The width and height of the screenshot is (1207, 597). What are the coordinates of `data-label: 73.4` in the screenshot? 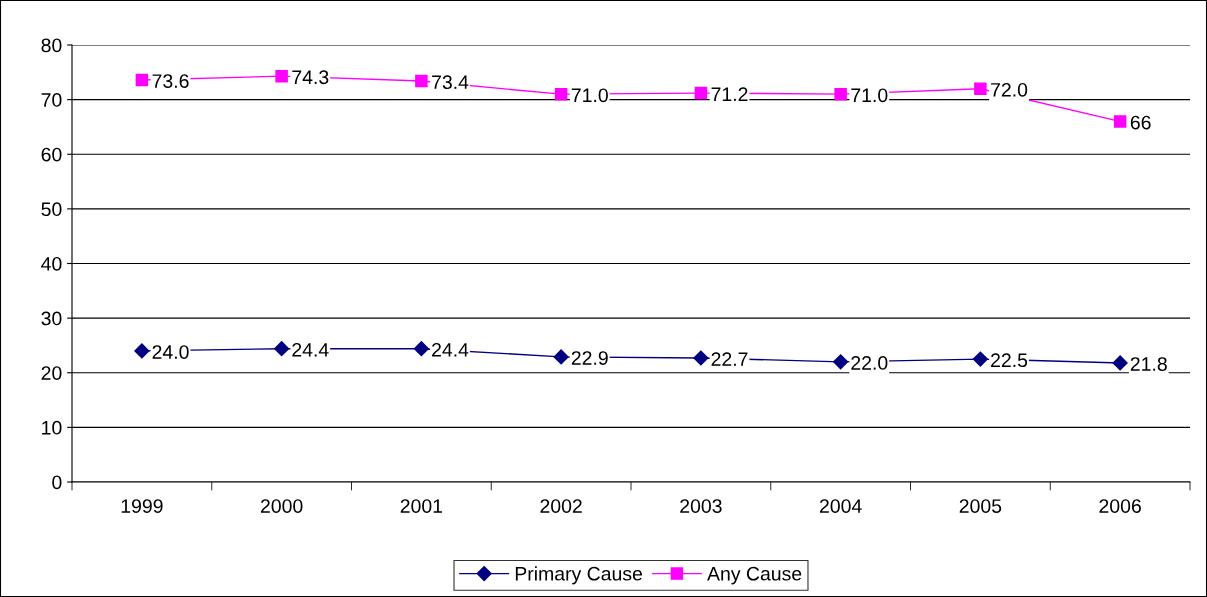 It's located at (450, 82).